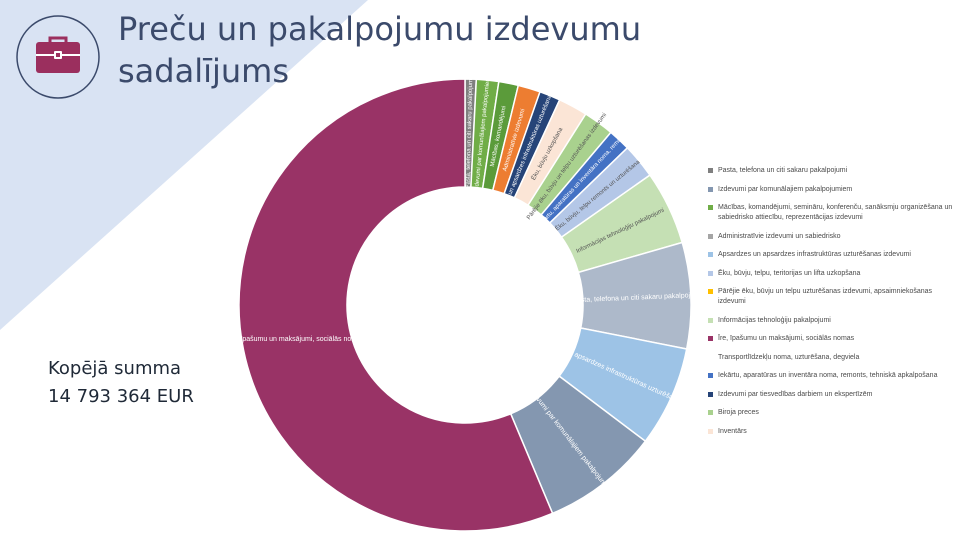  I want to click on legend-label: Inventārs, so click(732, 431).